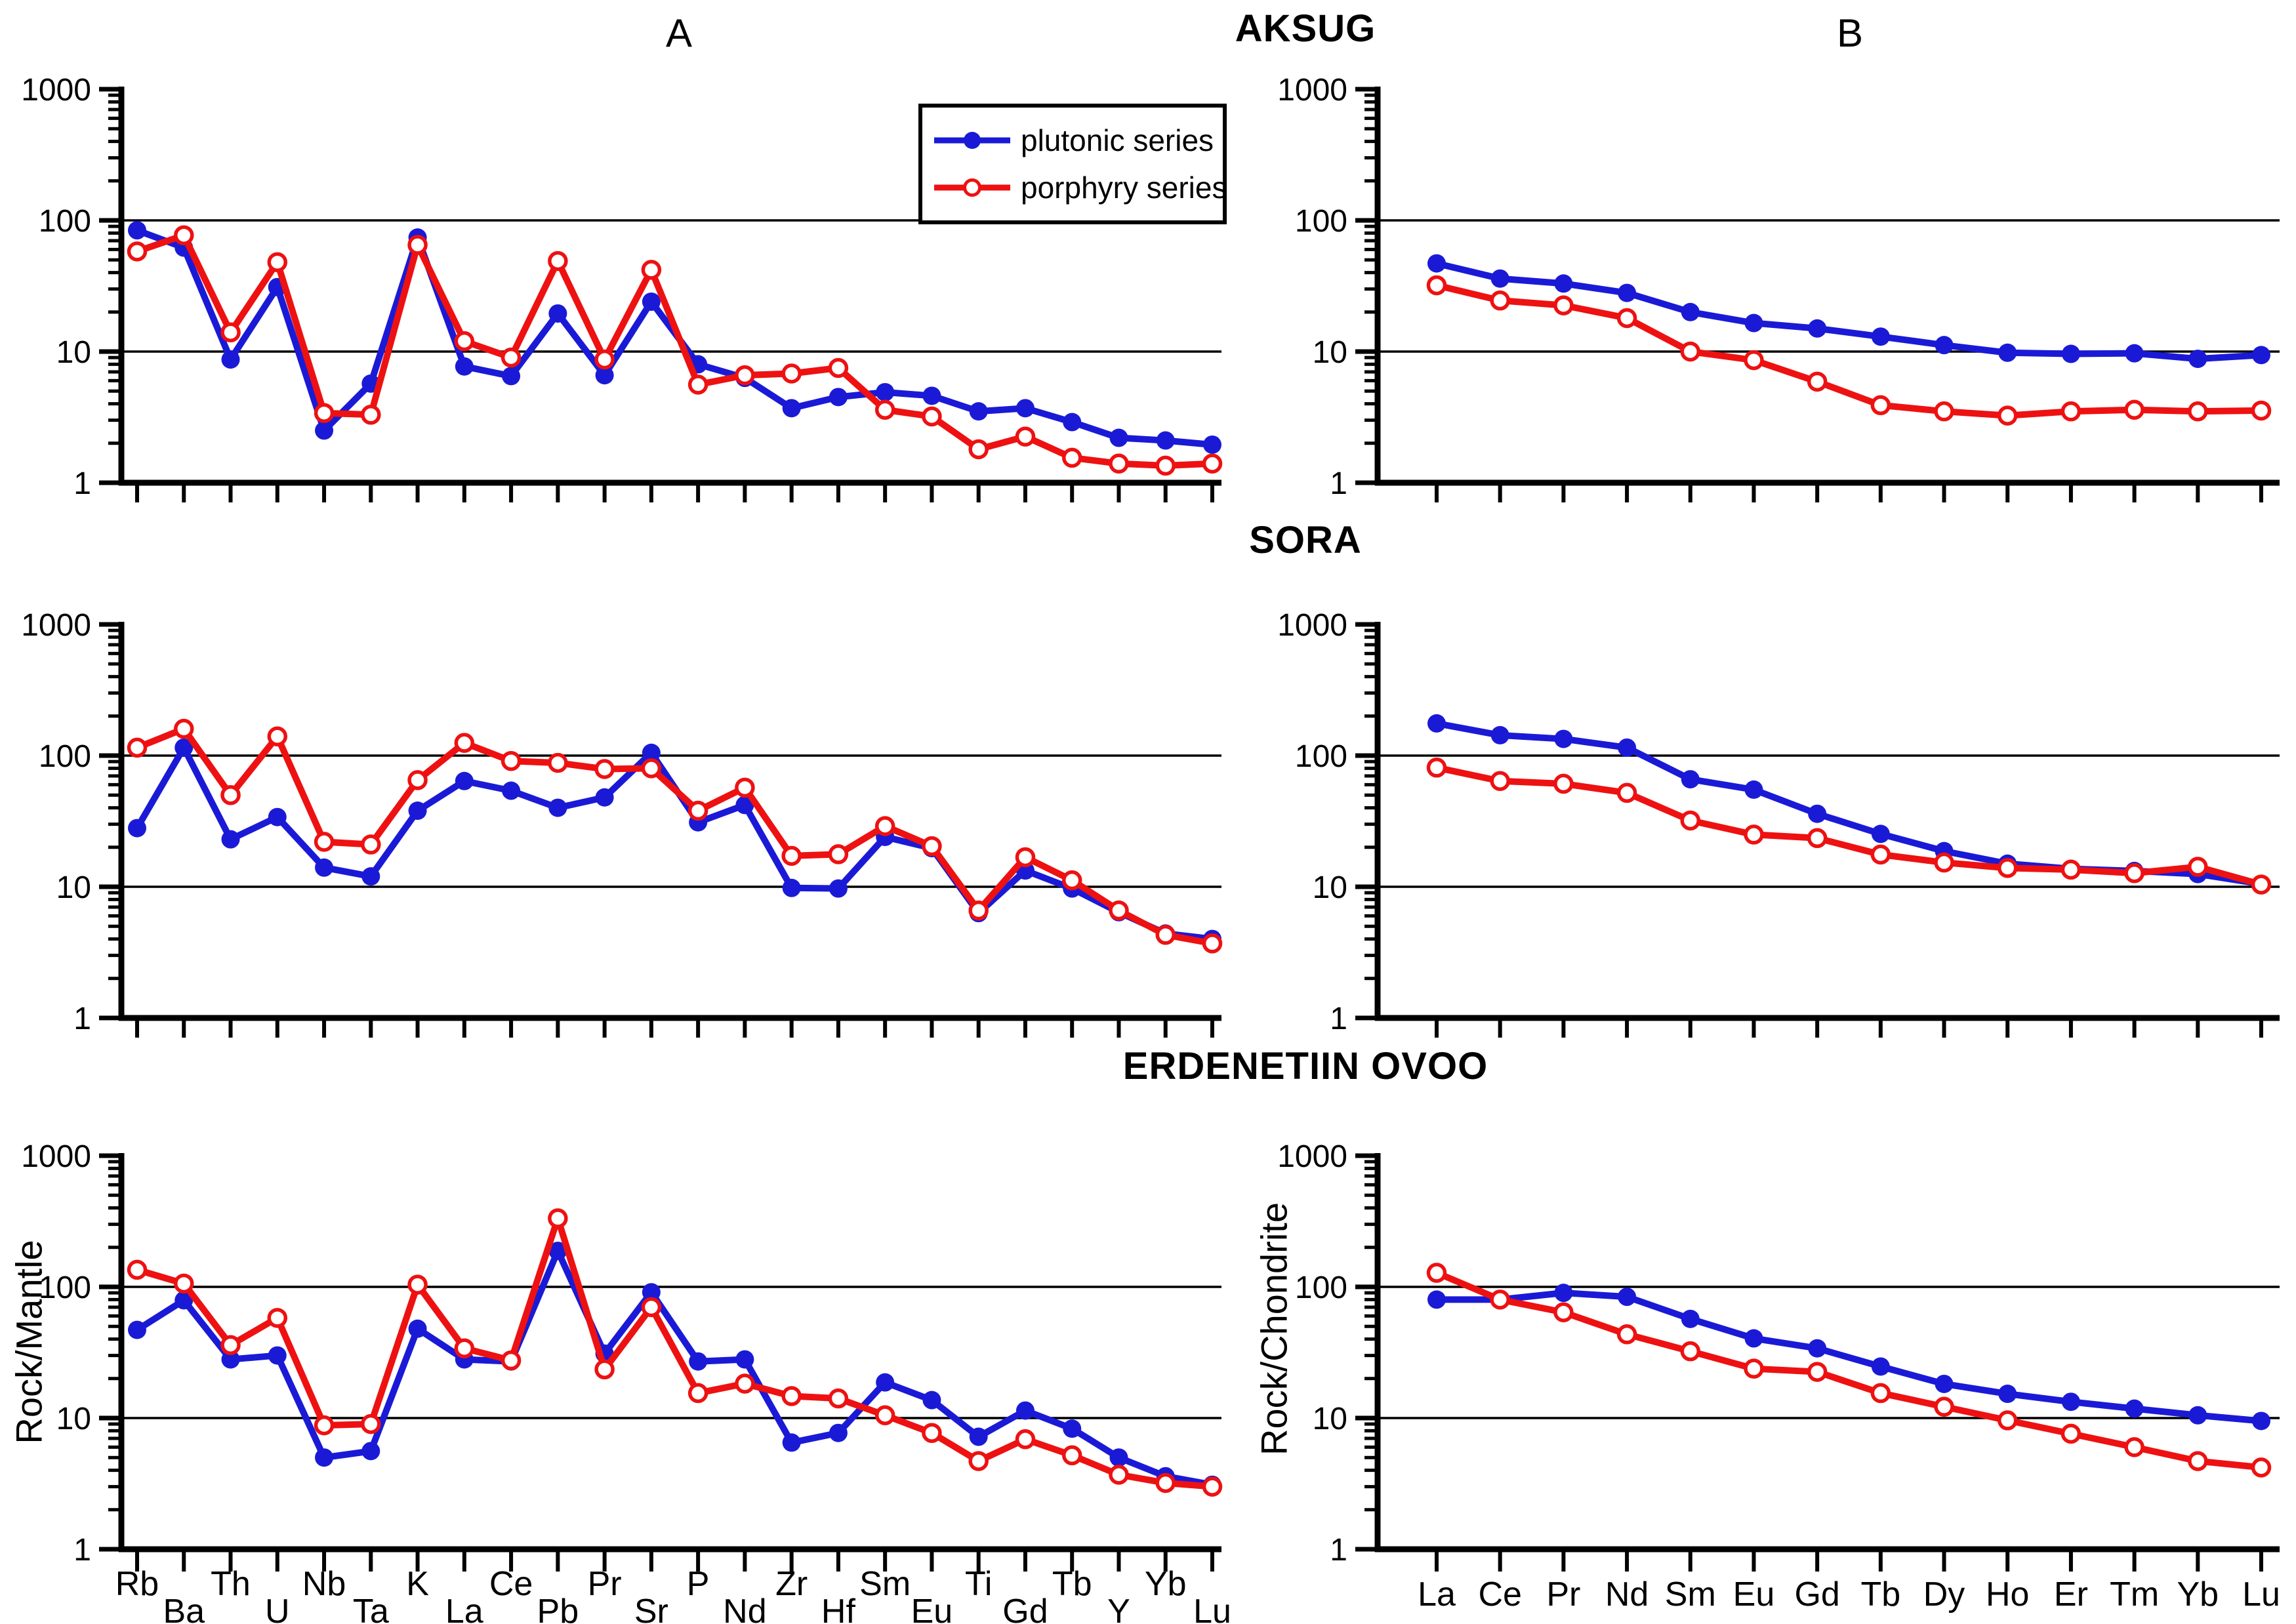 Image resolution: width=2296 pixels, height=1624 pixels. What do you see at coordinates (2071, 1595) in the screenshot?
I see `x-category-label: Er` at bounding box center [2071, 1595].